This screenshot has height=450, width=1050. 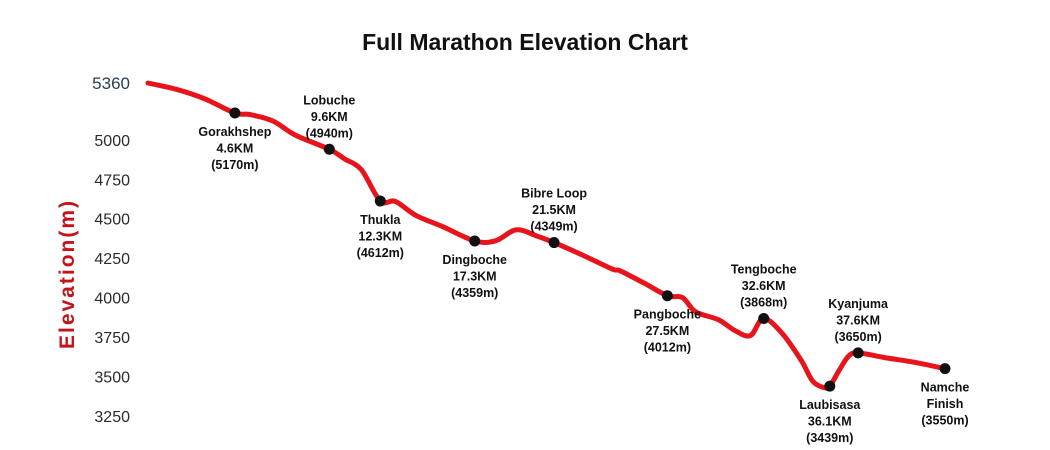 What do you see at coordinates (474, 293) in the screenshot?
I see `checkpoint-elevation: (4359m)` at bounding box center [474, 293].